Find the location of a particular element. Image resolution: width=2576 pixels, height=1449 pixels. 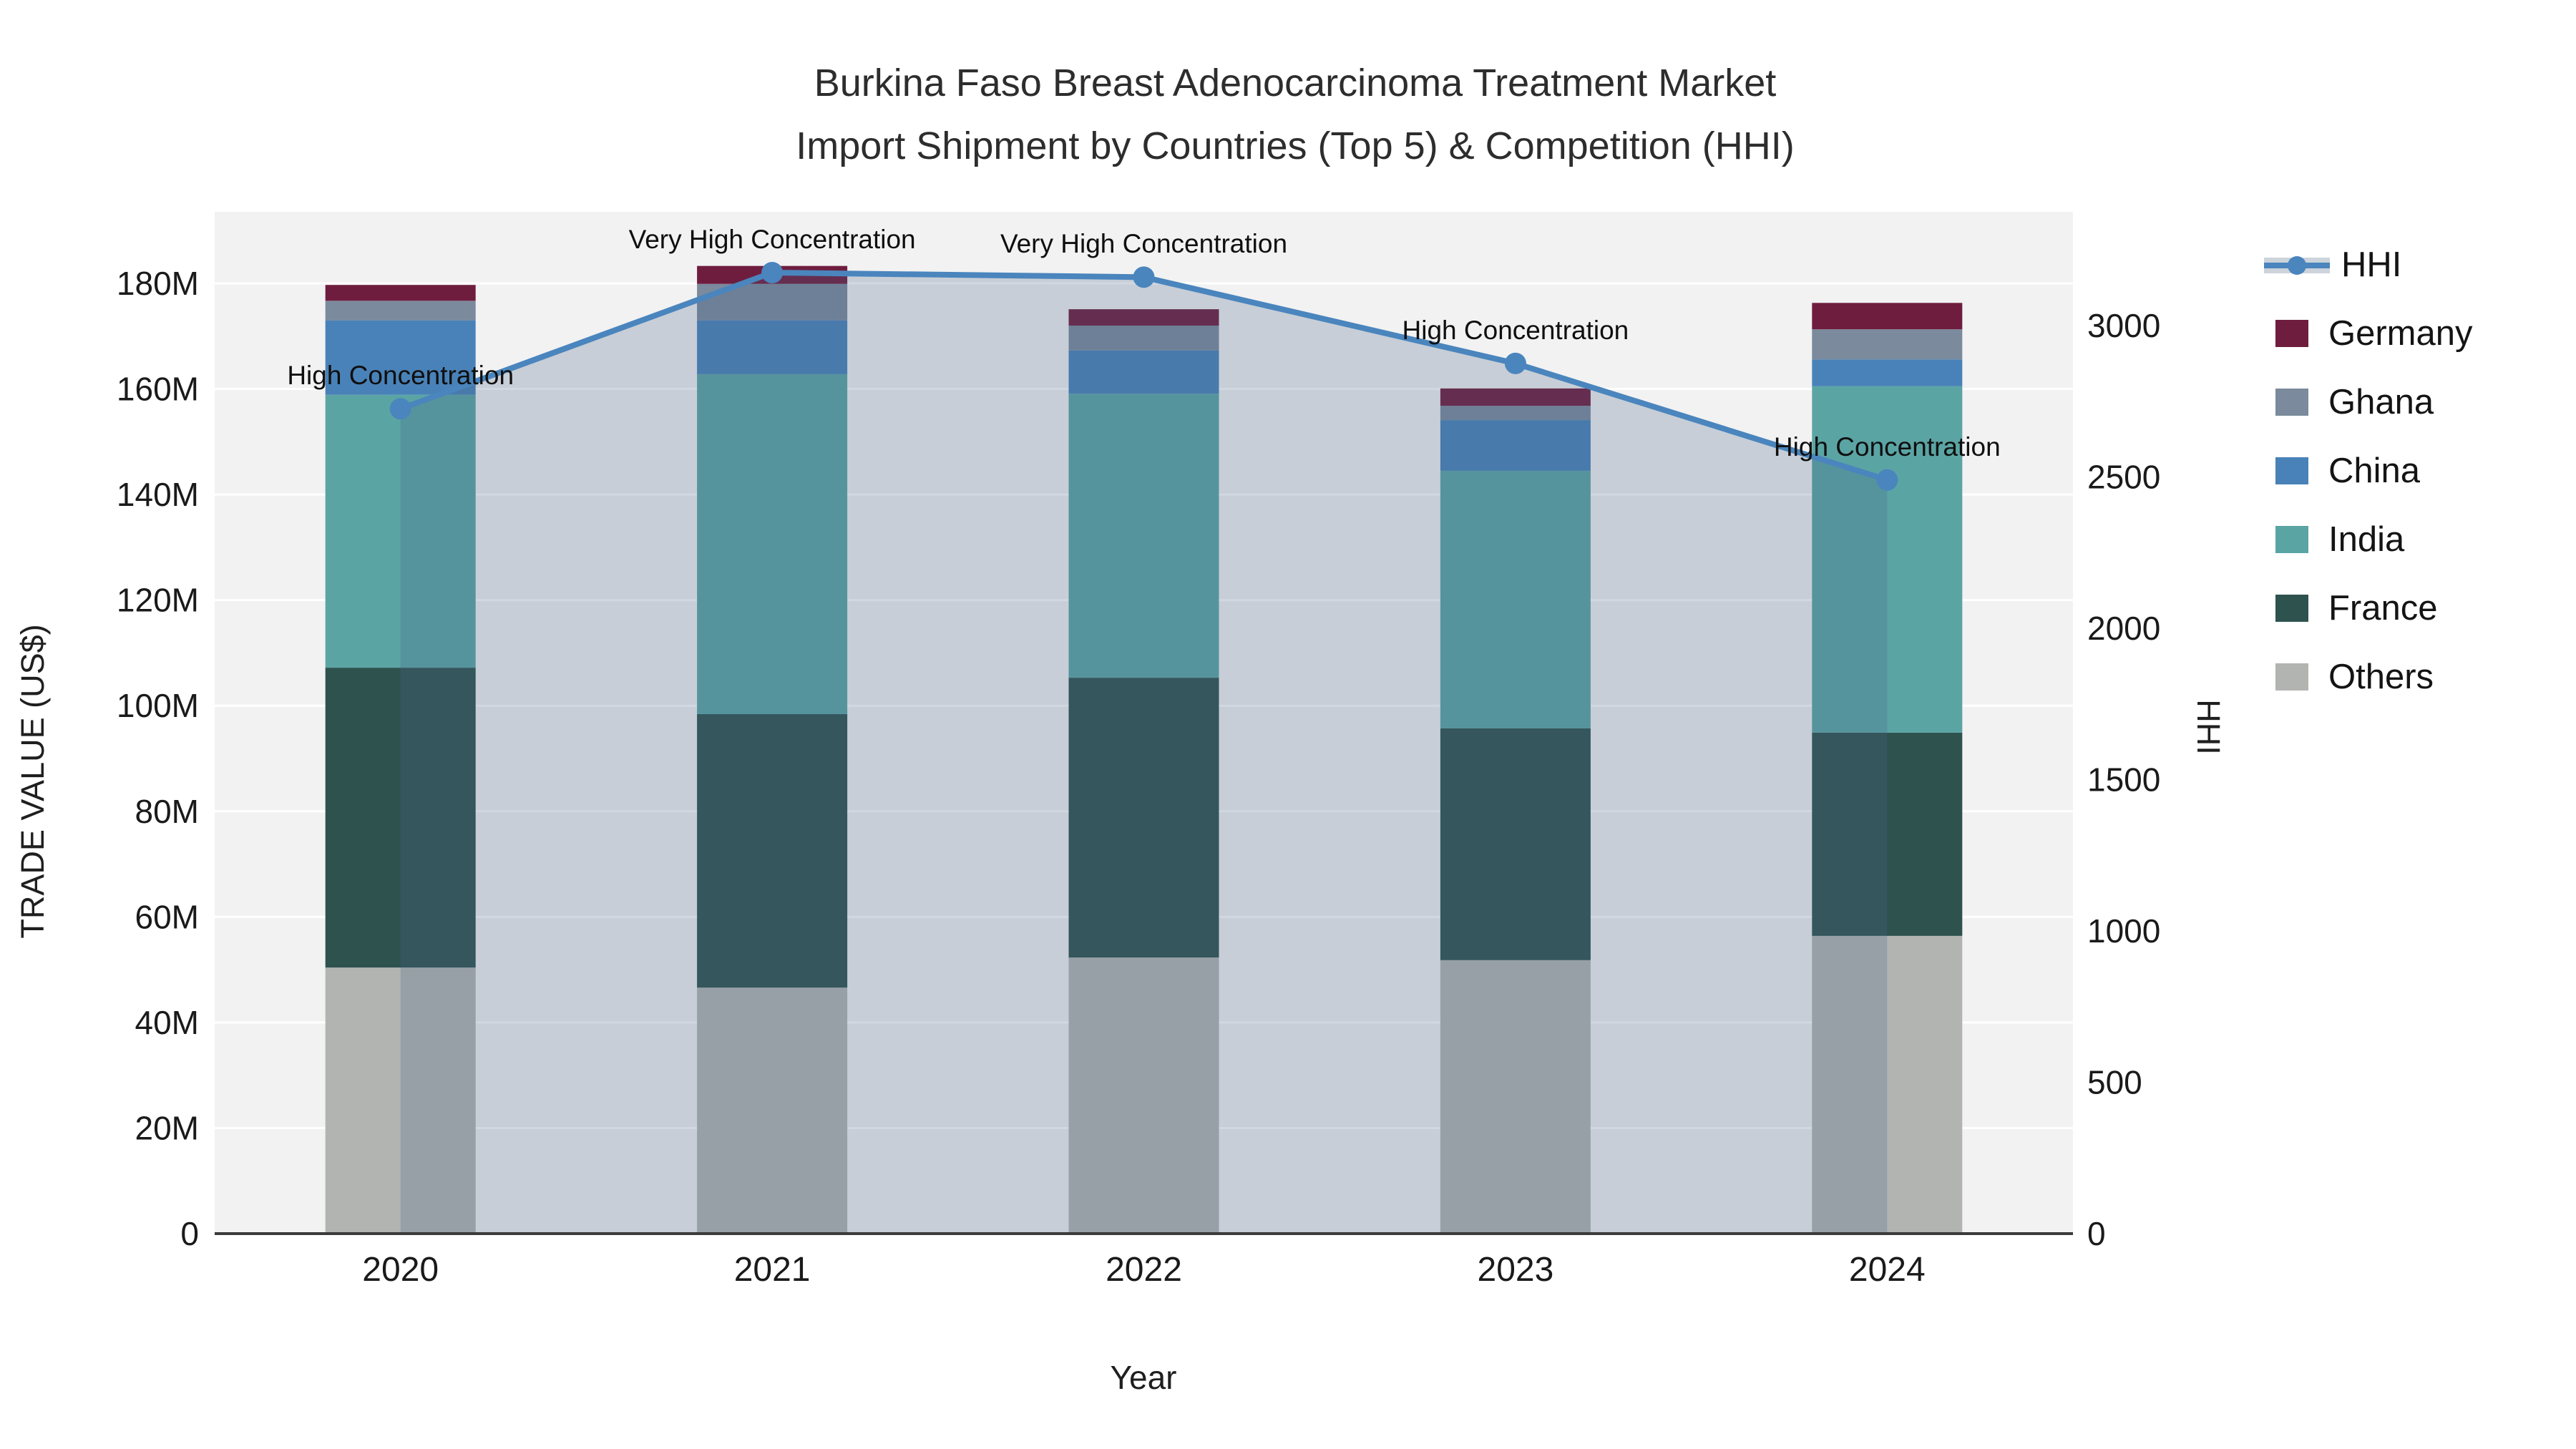

bar-segment-india-2023 is located at coordinates (1515, 599).